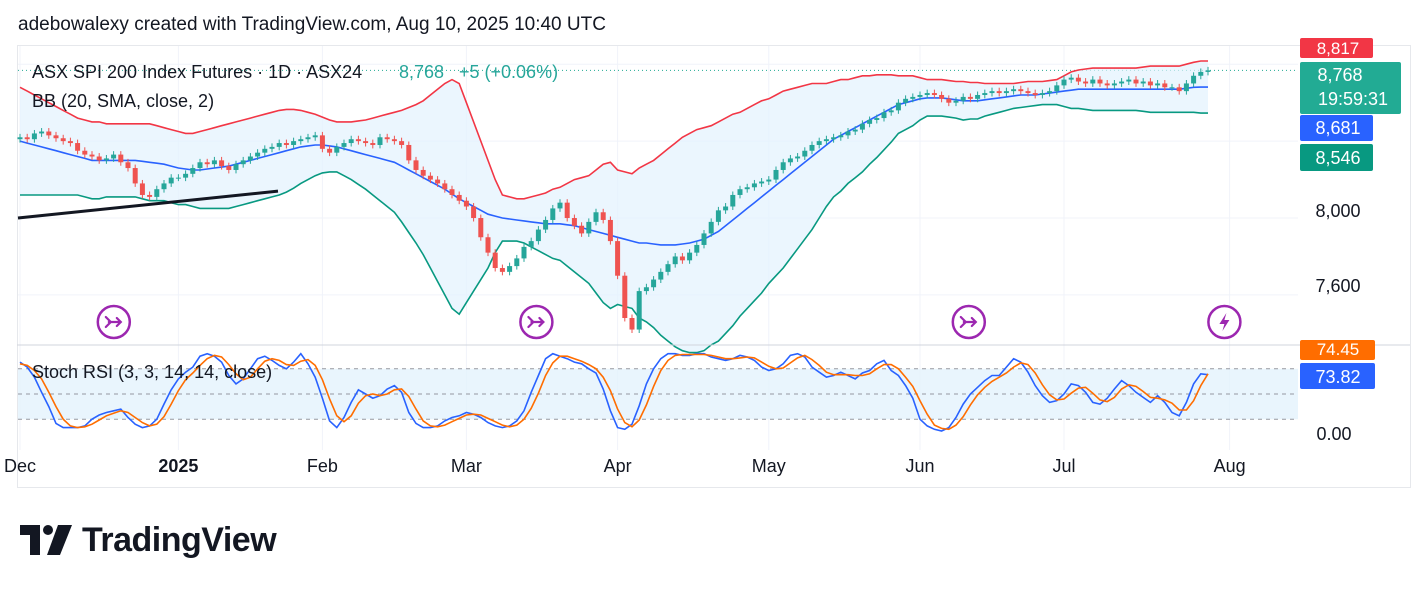 The width and height of the screenshot is (1428, 591). Describe the element at coordinates (197, 72) in the screenshot. I see `symbol-label: ASX SPI 200 Index Futures · 1D · ASX24` at that location.